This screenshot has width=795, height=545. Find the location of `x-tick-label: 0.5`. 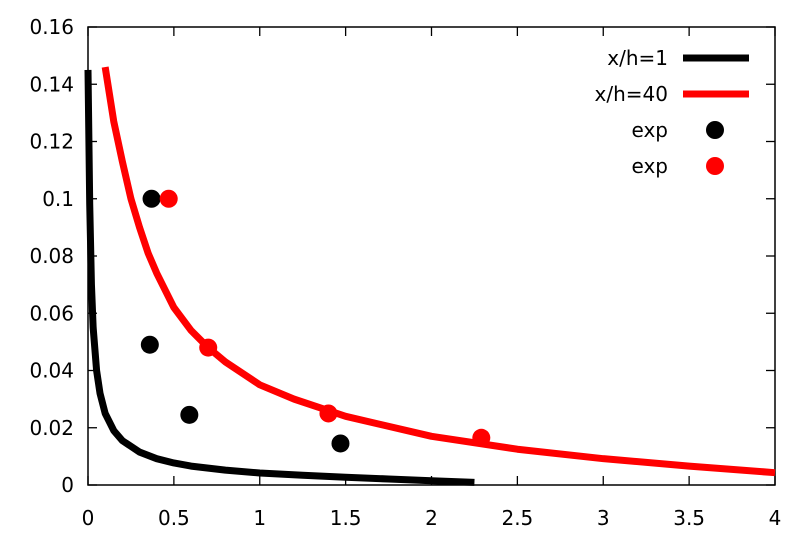

x-tick-label: 0.5 is located at coordinates (174, 518).